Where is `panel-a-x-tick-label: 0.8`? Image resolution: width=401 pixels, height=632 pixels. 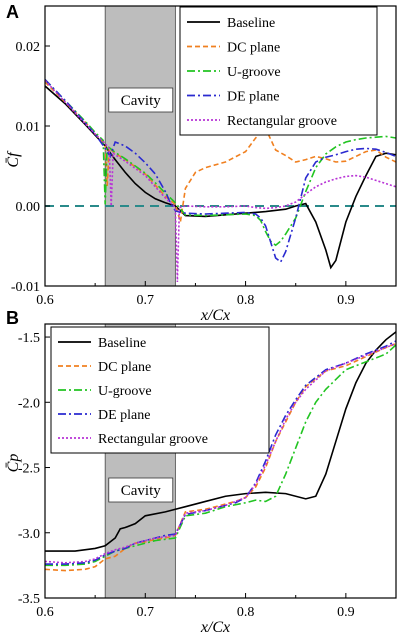 panel-a-x-tick-label: 0.8 is located at coordinates (246, 300).